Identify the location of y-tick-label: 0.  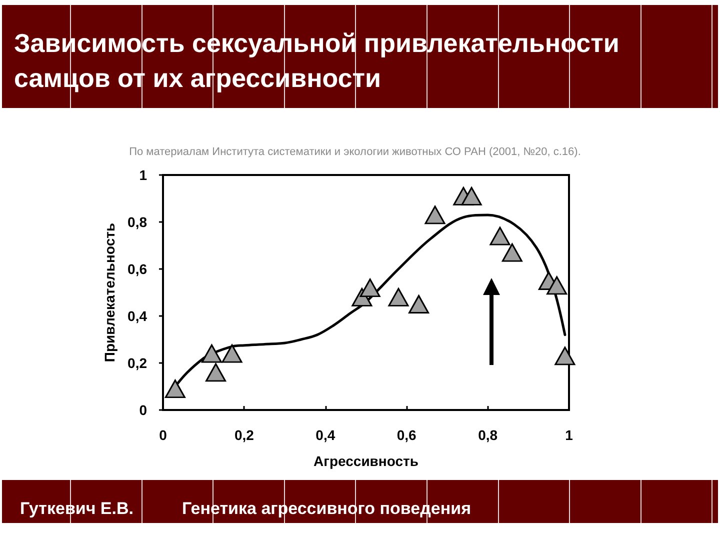
(143, 410).